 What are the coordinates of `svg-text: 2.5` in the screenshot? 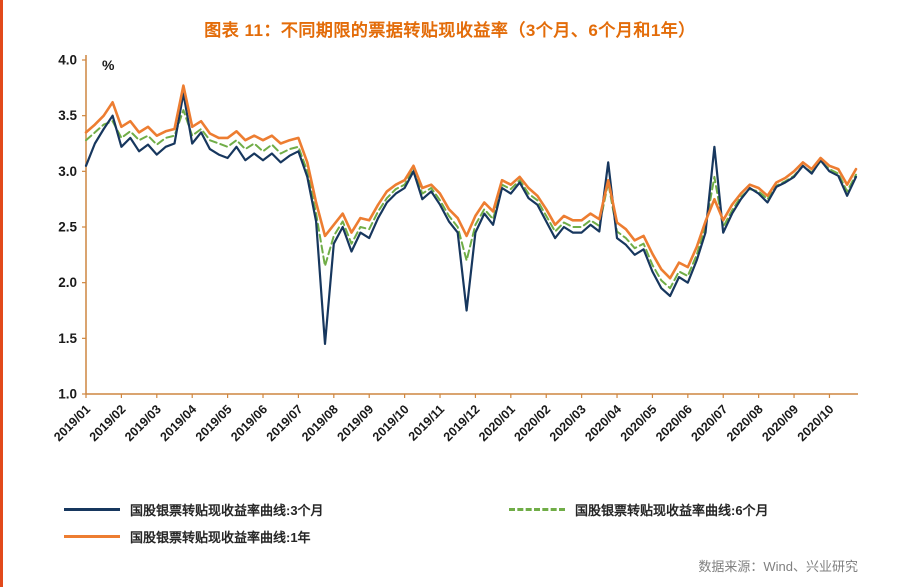 It's located at (67, 227).